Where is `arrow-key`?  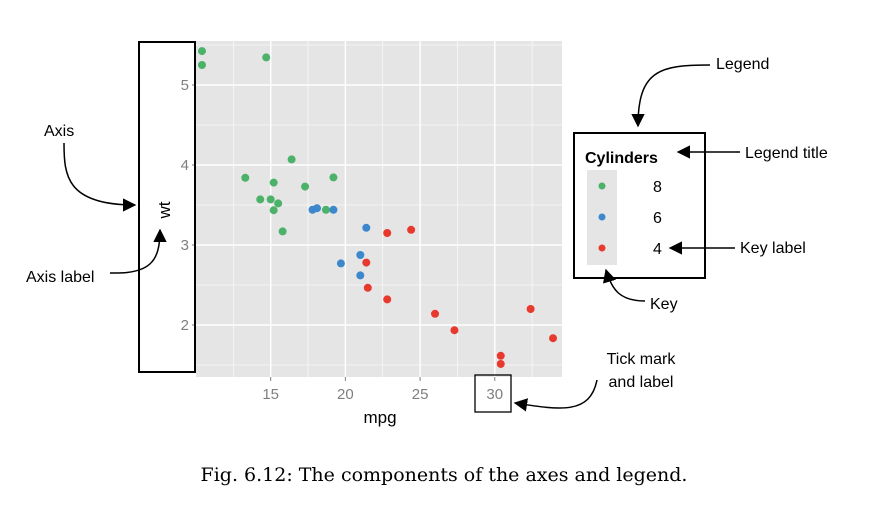
arrow-key is located at coordinates (624, 285).